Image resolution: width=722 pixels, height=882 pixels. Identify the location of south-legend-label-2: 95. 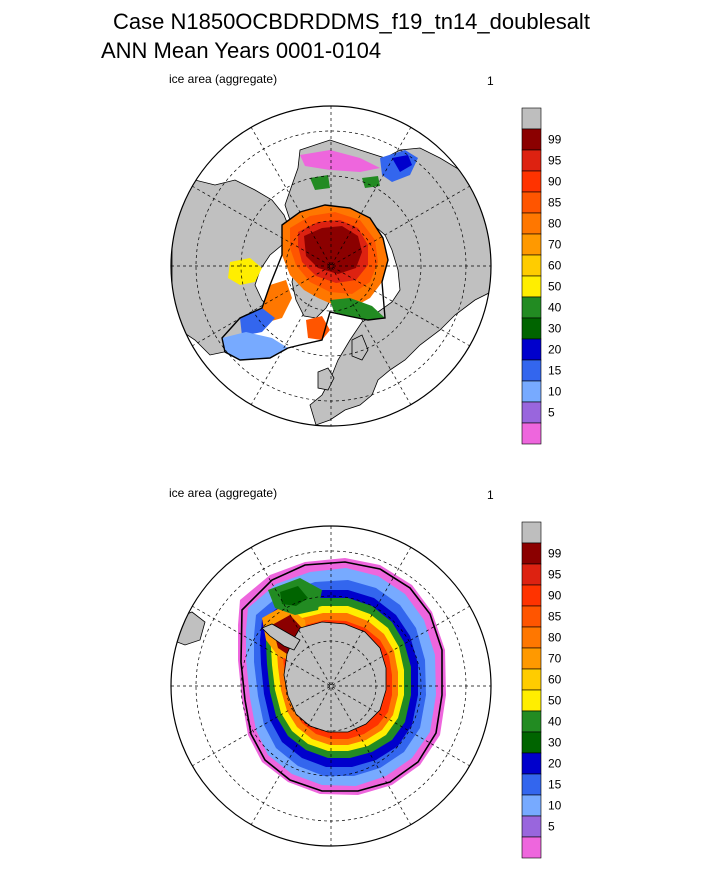
(555, 575).